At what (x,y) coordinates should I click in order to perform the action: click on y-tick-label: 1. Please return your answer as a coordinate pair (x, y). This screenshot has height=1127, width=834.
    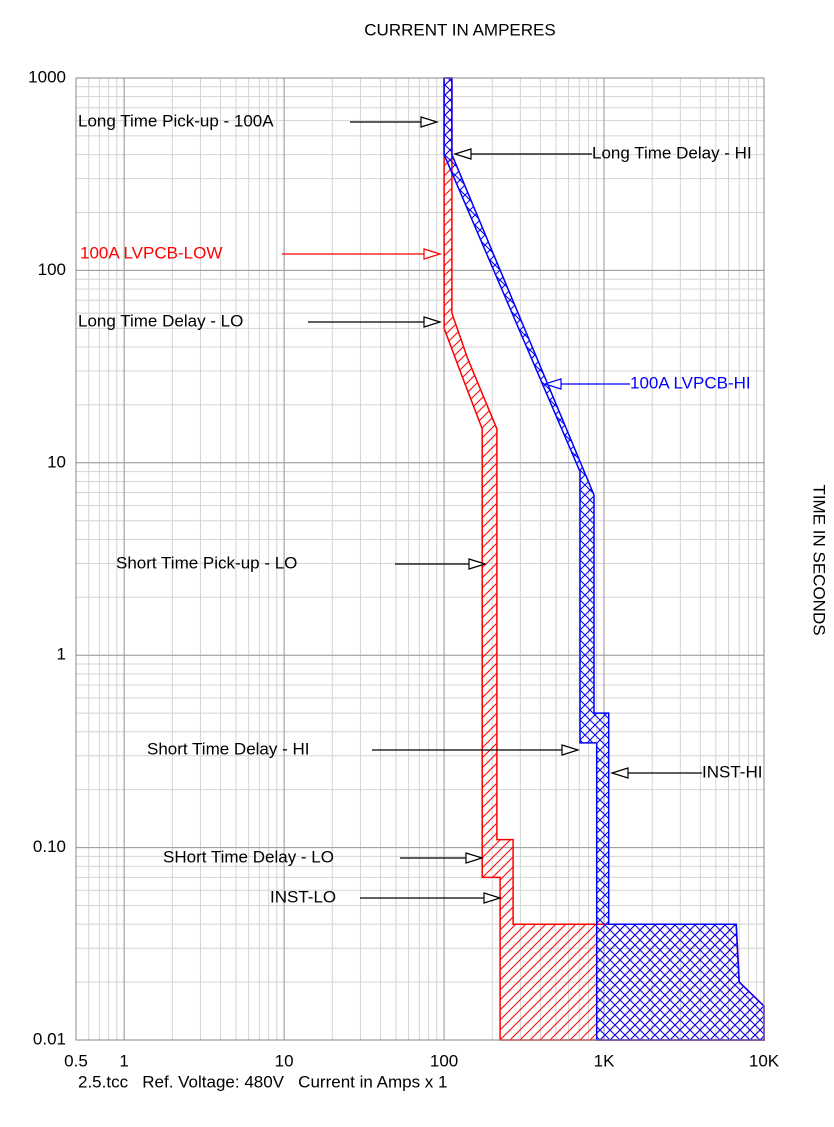
    Looking at the image, I should click on (61, 654).